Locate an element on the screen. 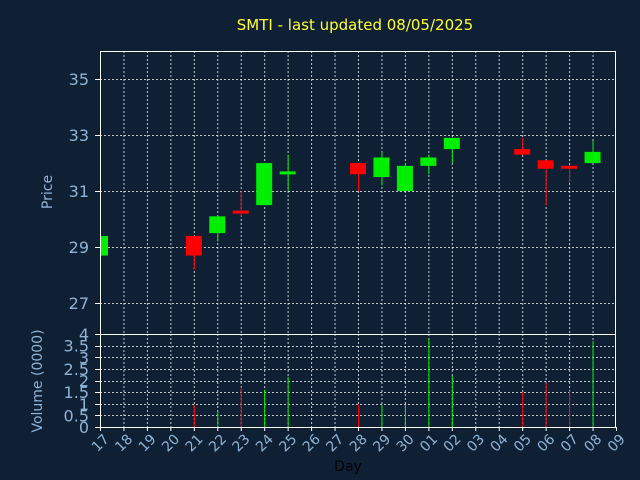 This screenshot has width=640, height=480. volume-tick-label: 0 is located at coordinates (84, 427).